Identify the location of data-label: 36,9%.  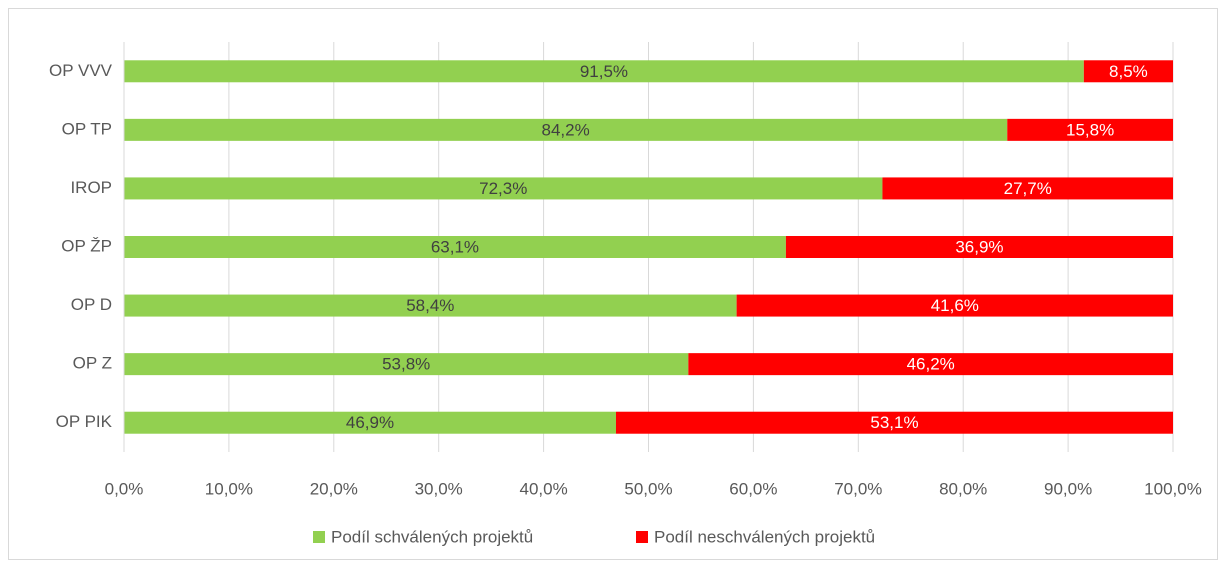
(979, 246).